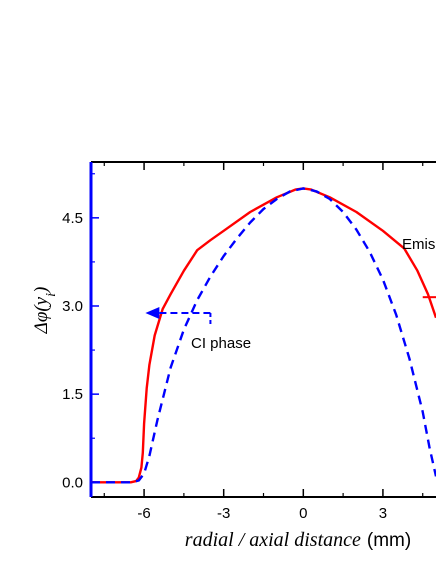 Image resolution: width=436 pixels, height=564 pixels. I want to click on annotation-label: Emis, so click(418, 244).